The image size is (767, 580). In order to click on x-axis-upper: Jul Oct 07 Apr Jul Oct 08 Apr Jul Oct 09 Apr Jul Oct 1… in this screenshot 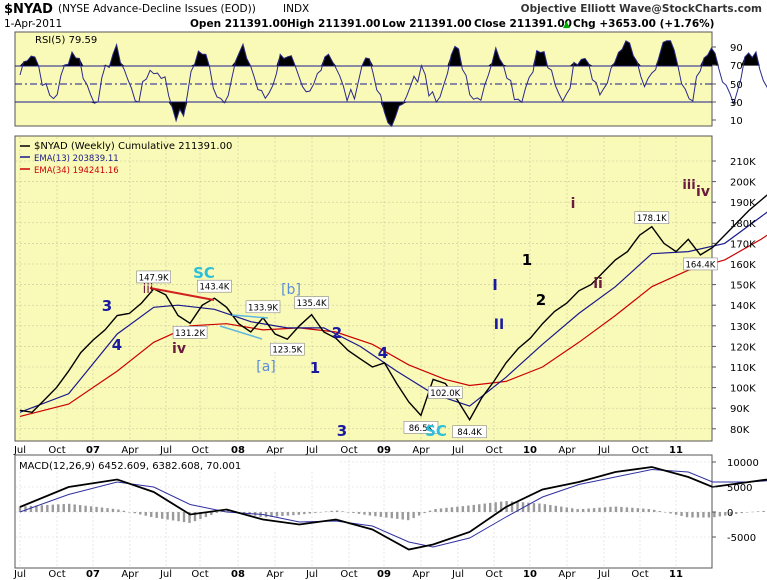, I will do `click(348, 450)`.